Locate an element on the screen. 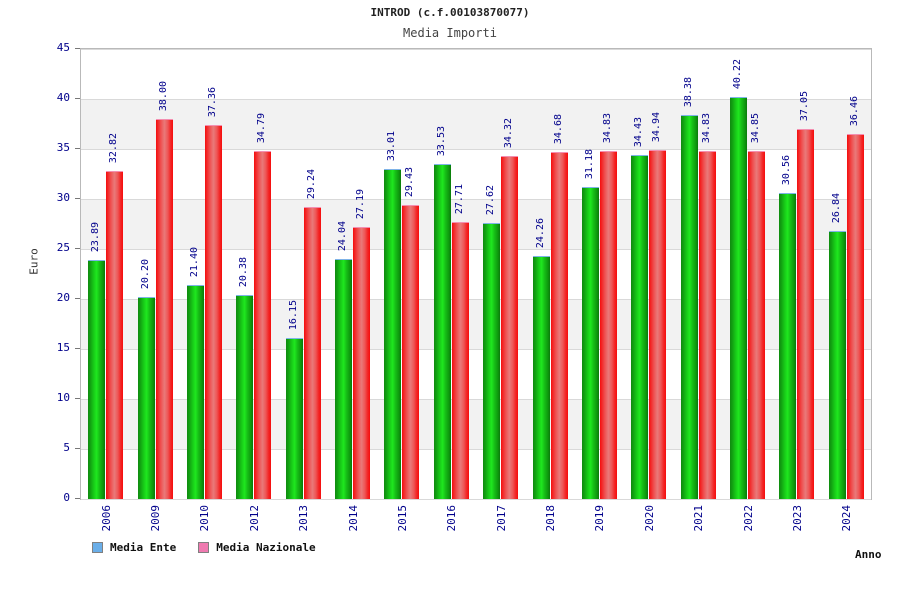 This screenshot has height=600, width=900. x-axis-tick-label: 2021 is located at coordinates (699, 518).